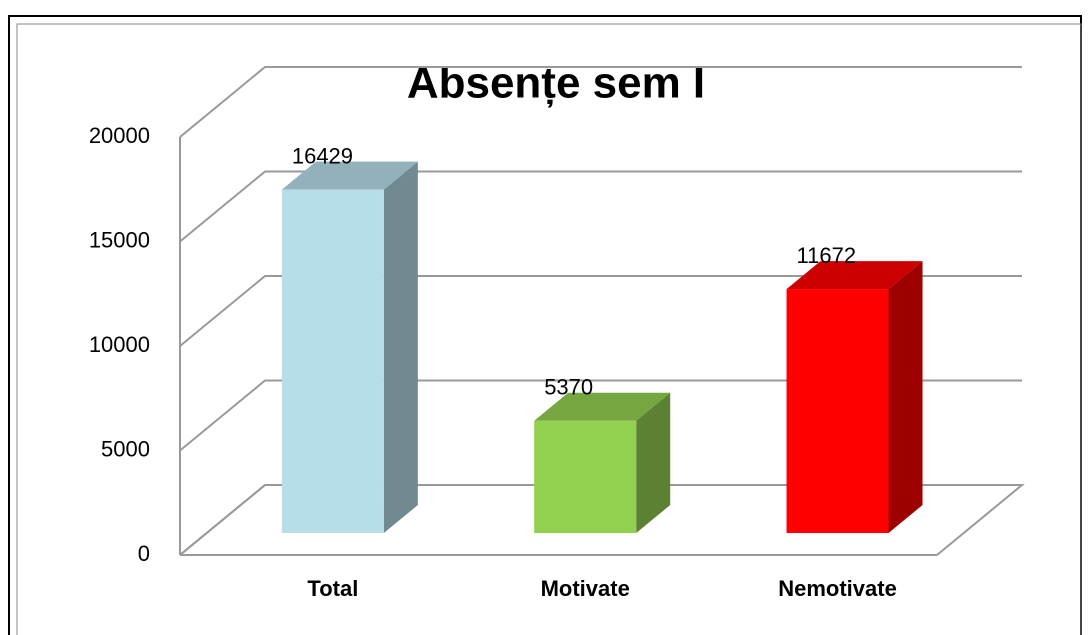 The image size is (1089, 635). What do you see at coordinates (568, 387) in the screenshot?
I see `value-label: 5370` at bounding box center [568, 387].